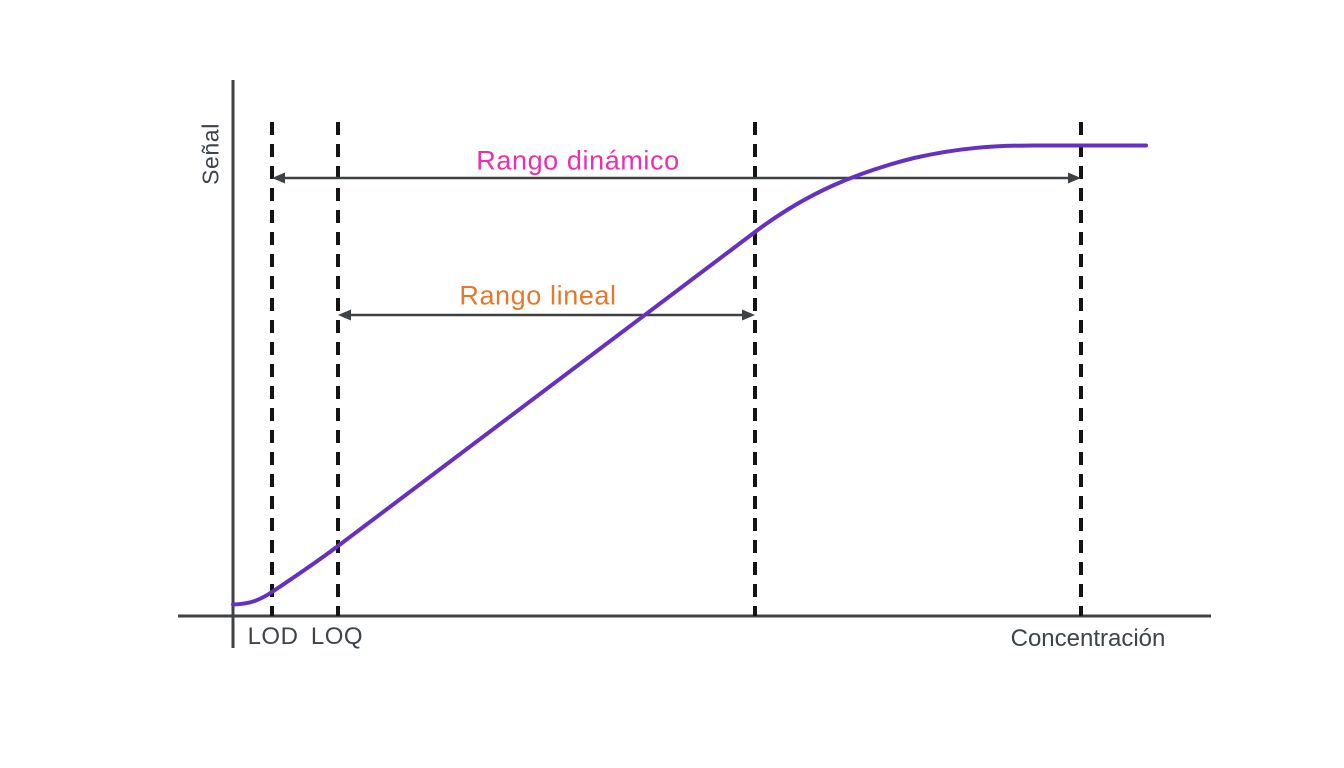 The width and height of the screenshot is (1344, 768). Describe the element at coordinates (1088, 638) in the screenshot. I see `x-axis-label: Concentración` at that location.